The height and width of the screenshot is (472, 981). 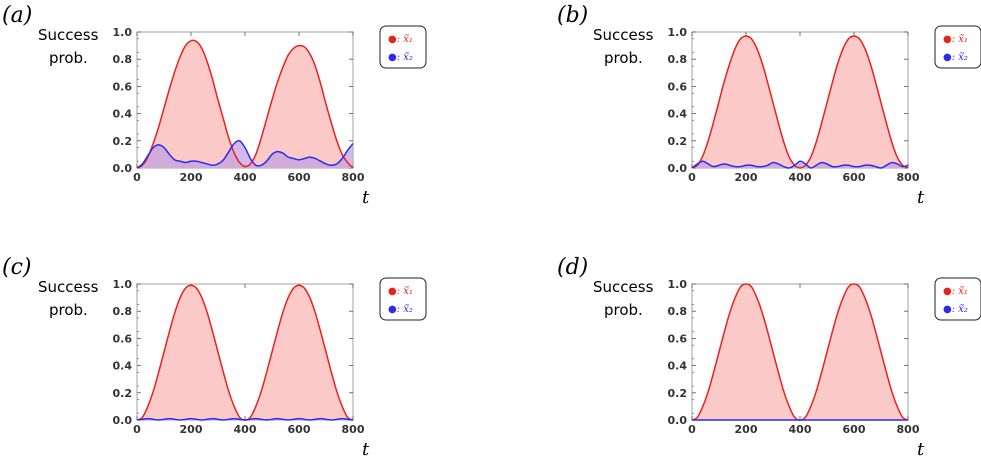 What do you see at coordinates (17, 15) in the screenshot?
I see `panel-label: (a)` at bounding box center [17, 15].